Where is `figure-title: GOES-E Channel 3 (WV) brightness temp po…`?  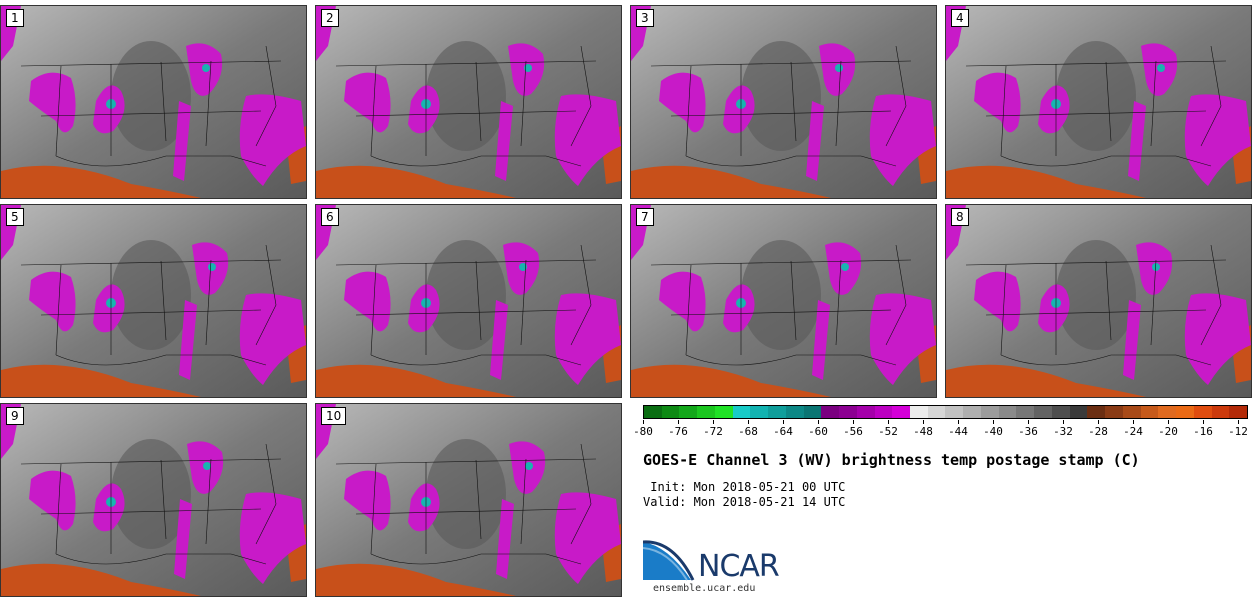
figure-title: GOES-E Channel 3 (WV) brightness temp po… is located at coordinates (891, 460).